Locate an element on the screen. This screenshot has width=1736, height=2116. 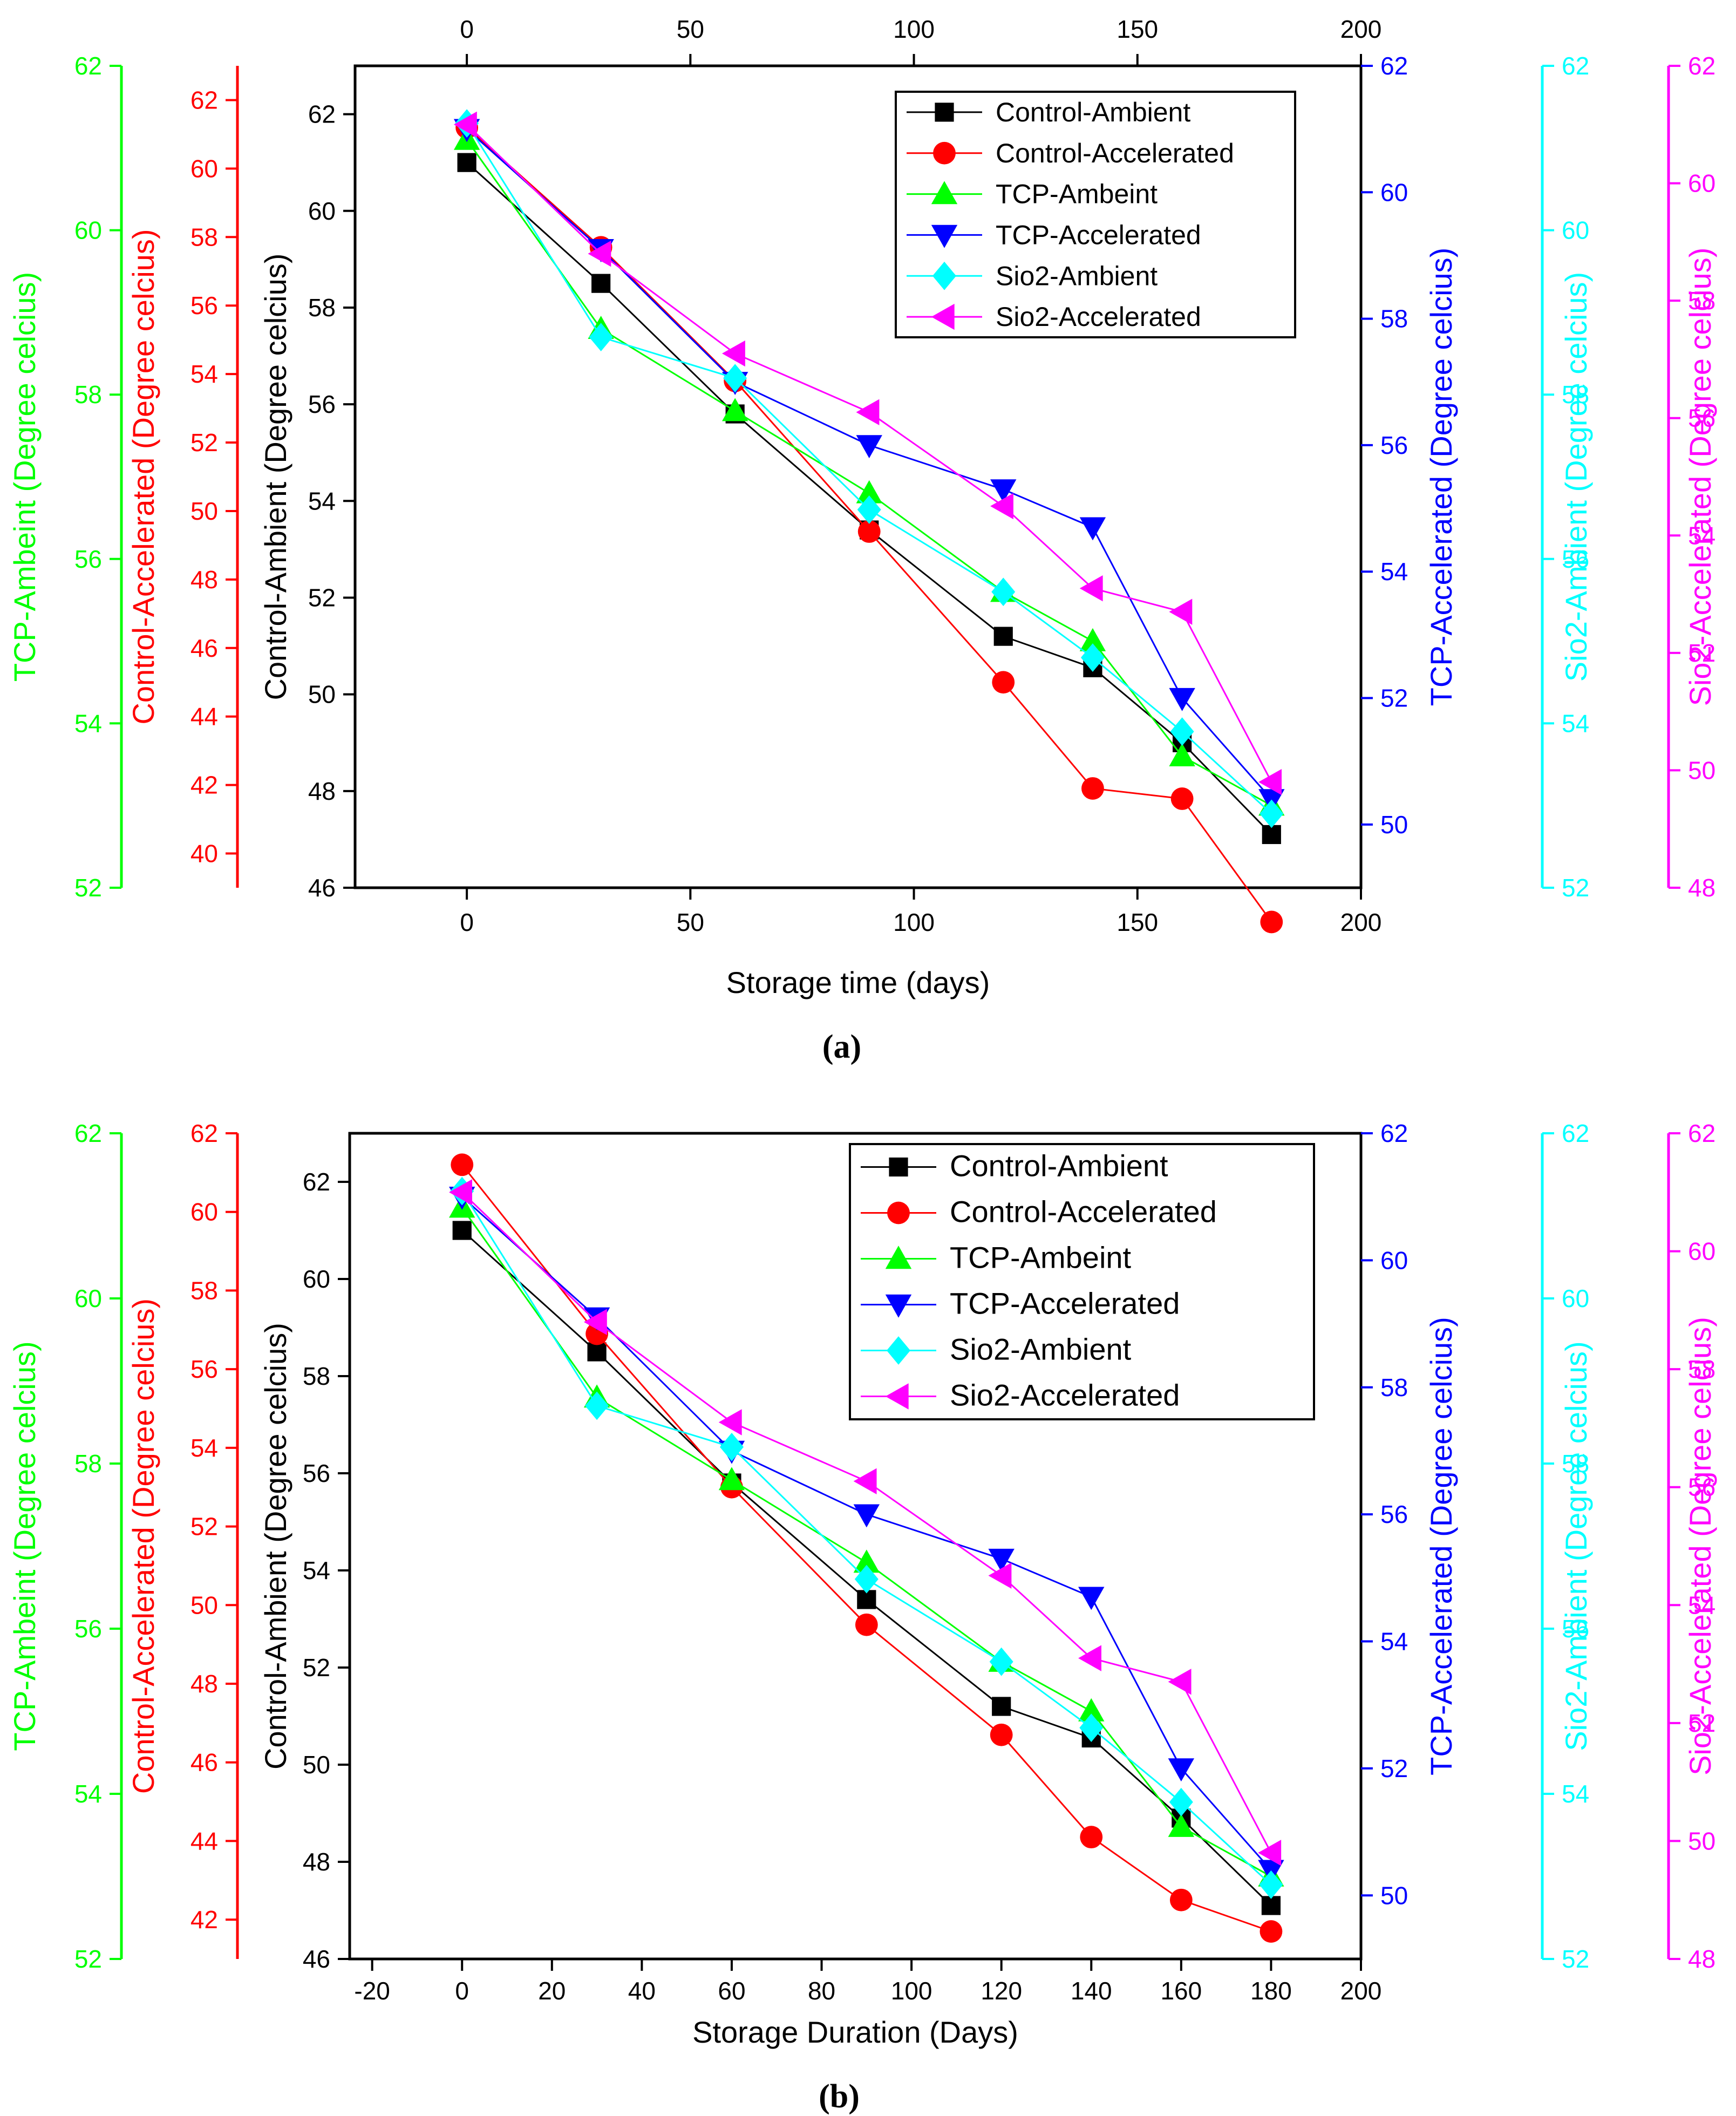
y-axis-tcp-ambient: 52 54 56 58 60 62 TCP-Ambeint (Degree celcius) is located at coordinates (65, 477).